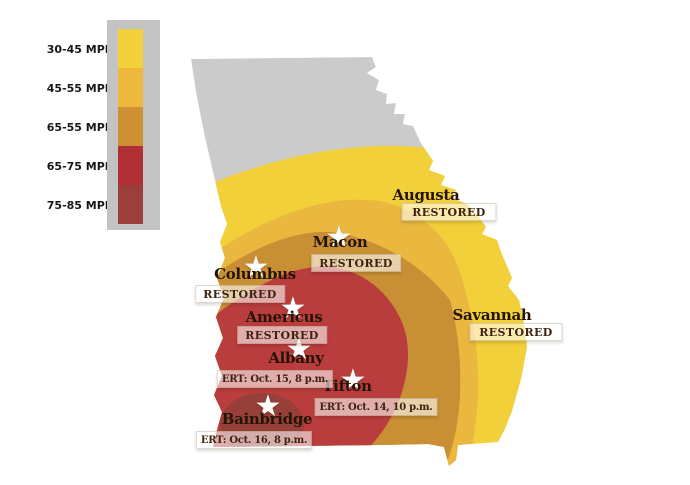 This screenshot has height=485, width=690. I want to click on legend-label-65-75: 65-75 MPH, so click(80, 166).